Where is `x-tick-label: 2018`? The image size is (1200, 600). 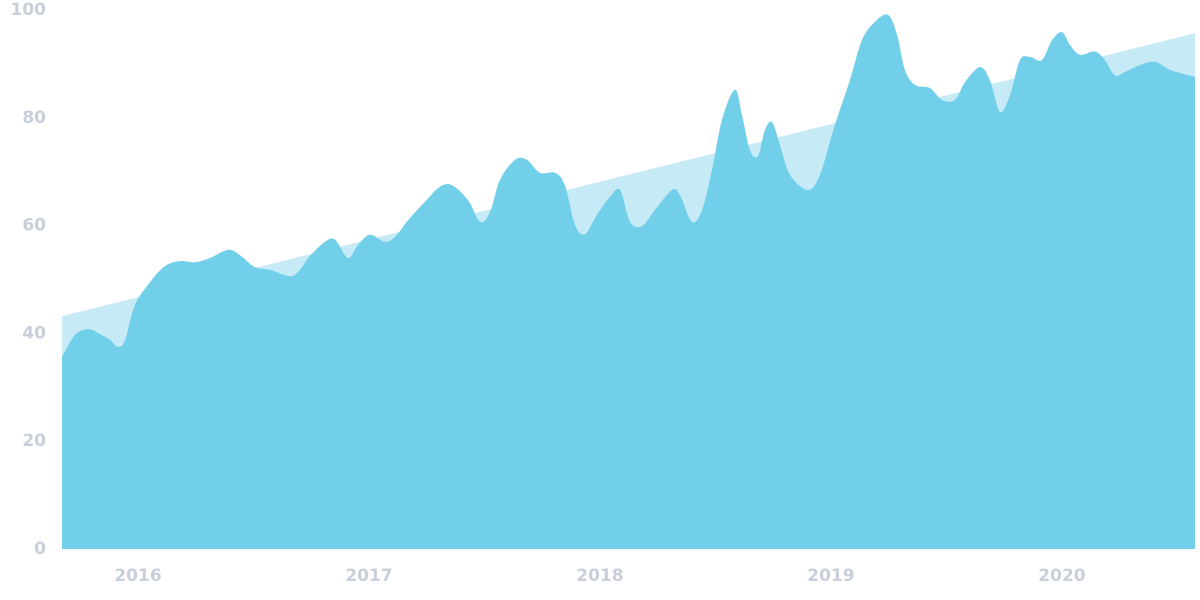
x-tick-label: 2018 is located at coordinates (599, 576).